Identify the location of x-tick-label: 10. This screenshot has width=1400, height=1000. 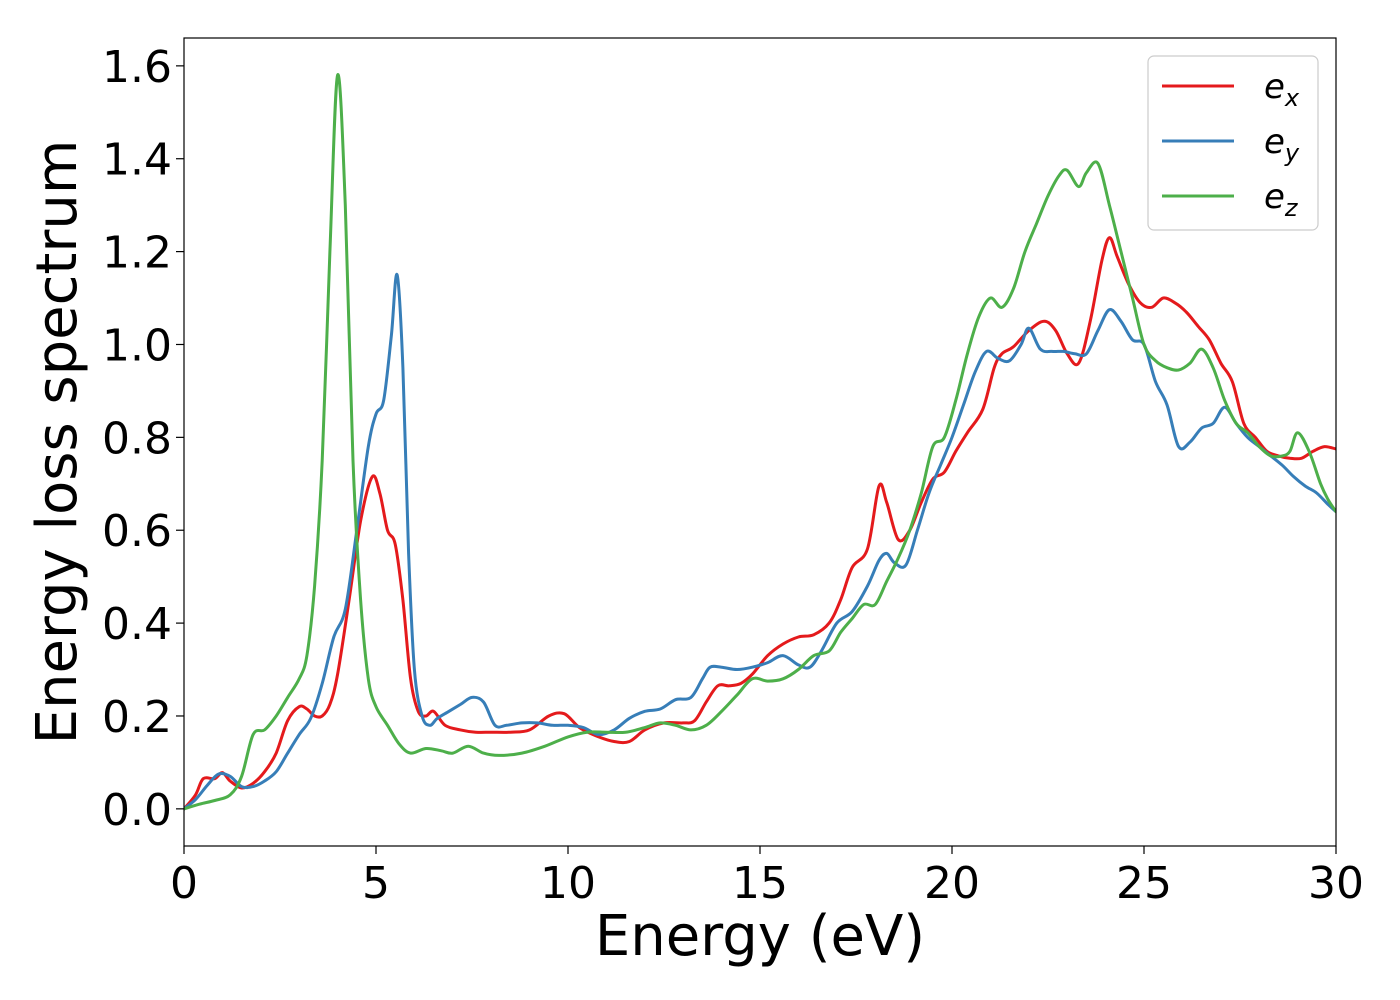
(568, 883).